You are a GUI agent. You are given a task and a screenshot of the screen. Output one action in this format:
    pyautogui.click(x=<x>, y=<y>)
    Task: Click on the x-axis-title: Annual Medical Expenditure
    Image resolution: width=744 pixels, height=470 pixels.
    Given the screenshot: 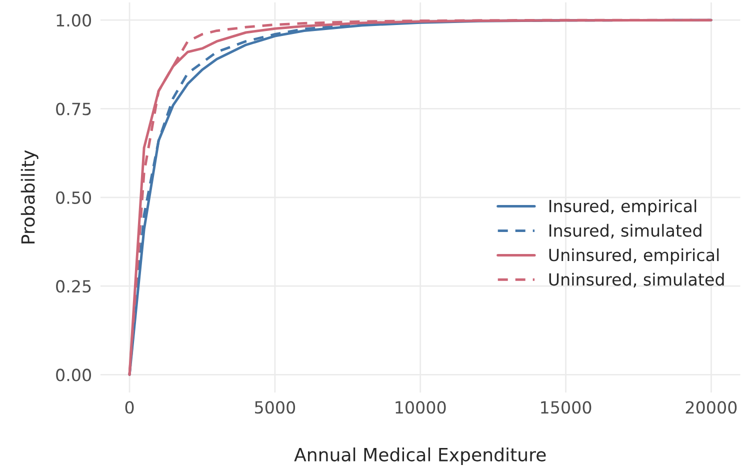 What is the action you would take?
    pyautogui.click(x=420, y=456)
    